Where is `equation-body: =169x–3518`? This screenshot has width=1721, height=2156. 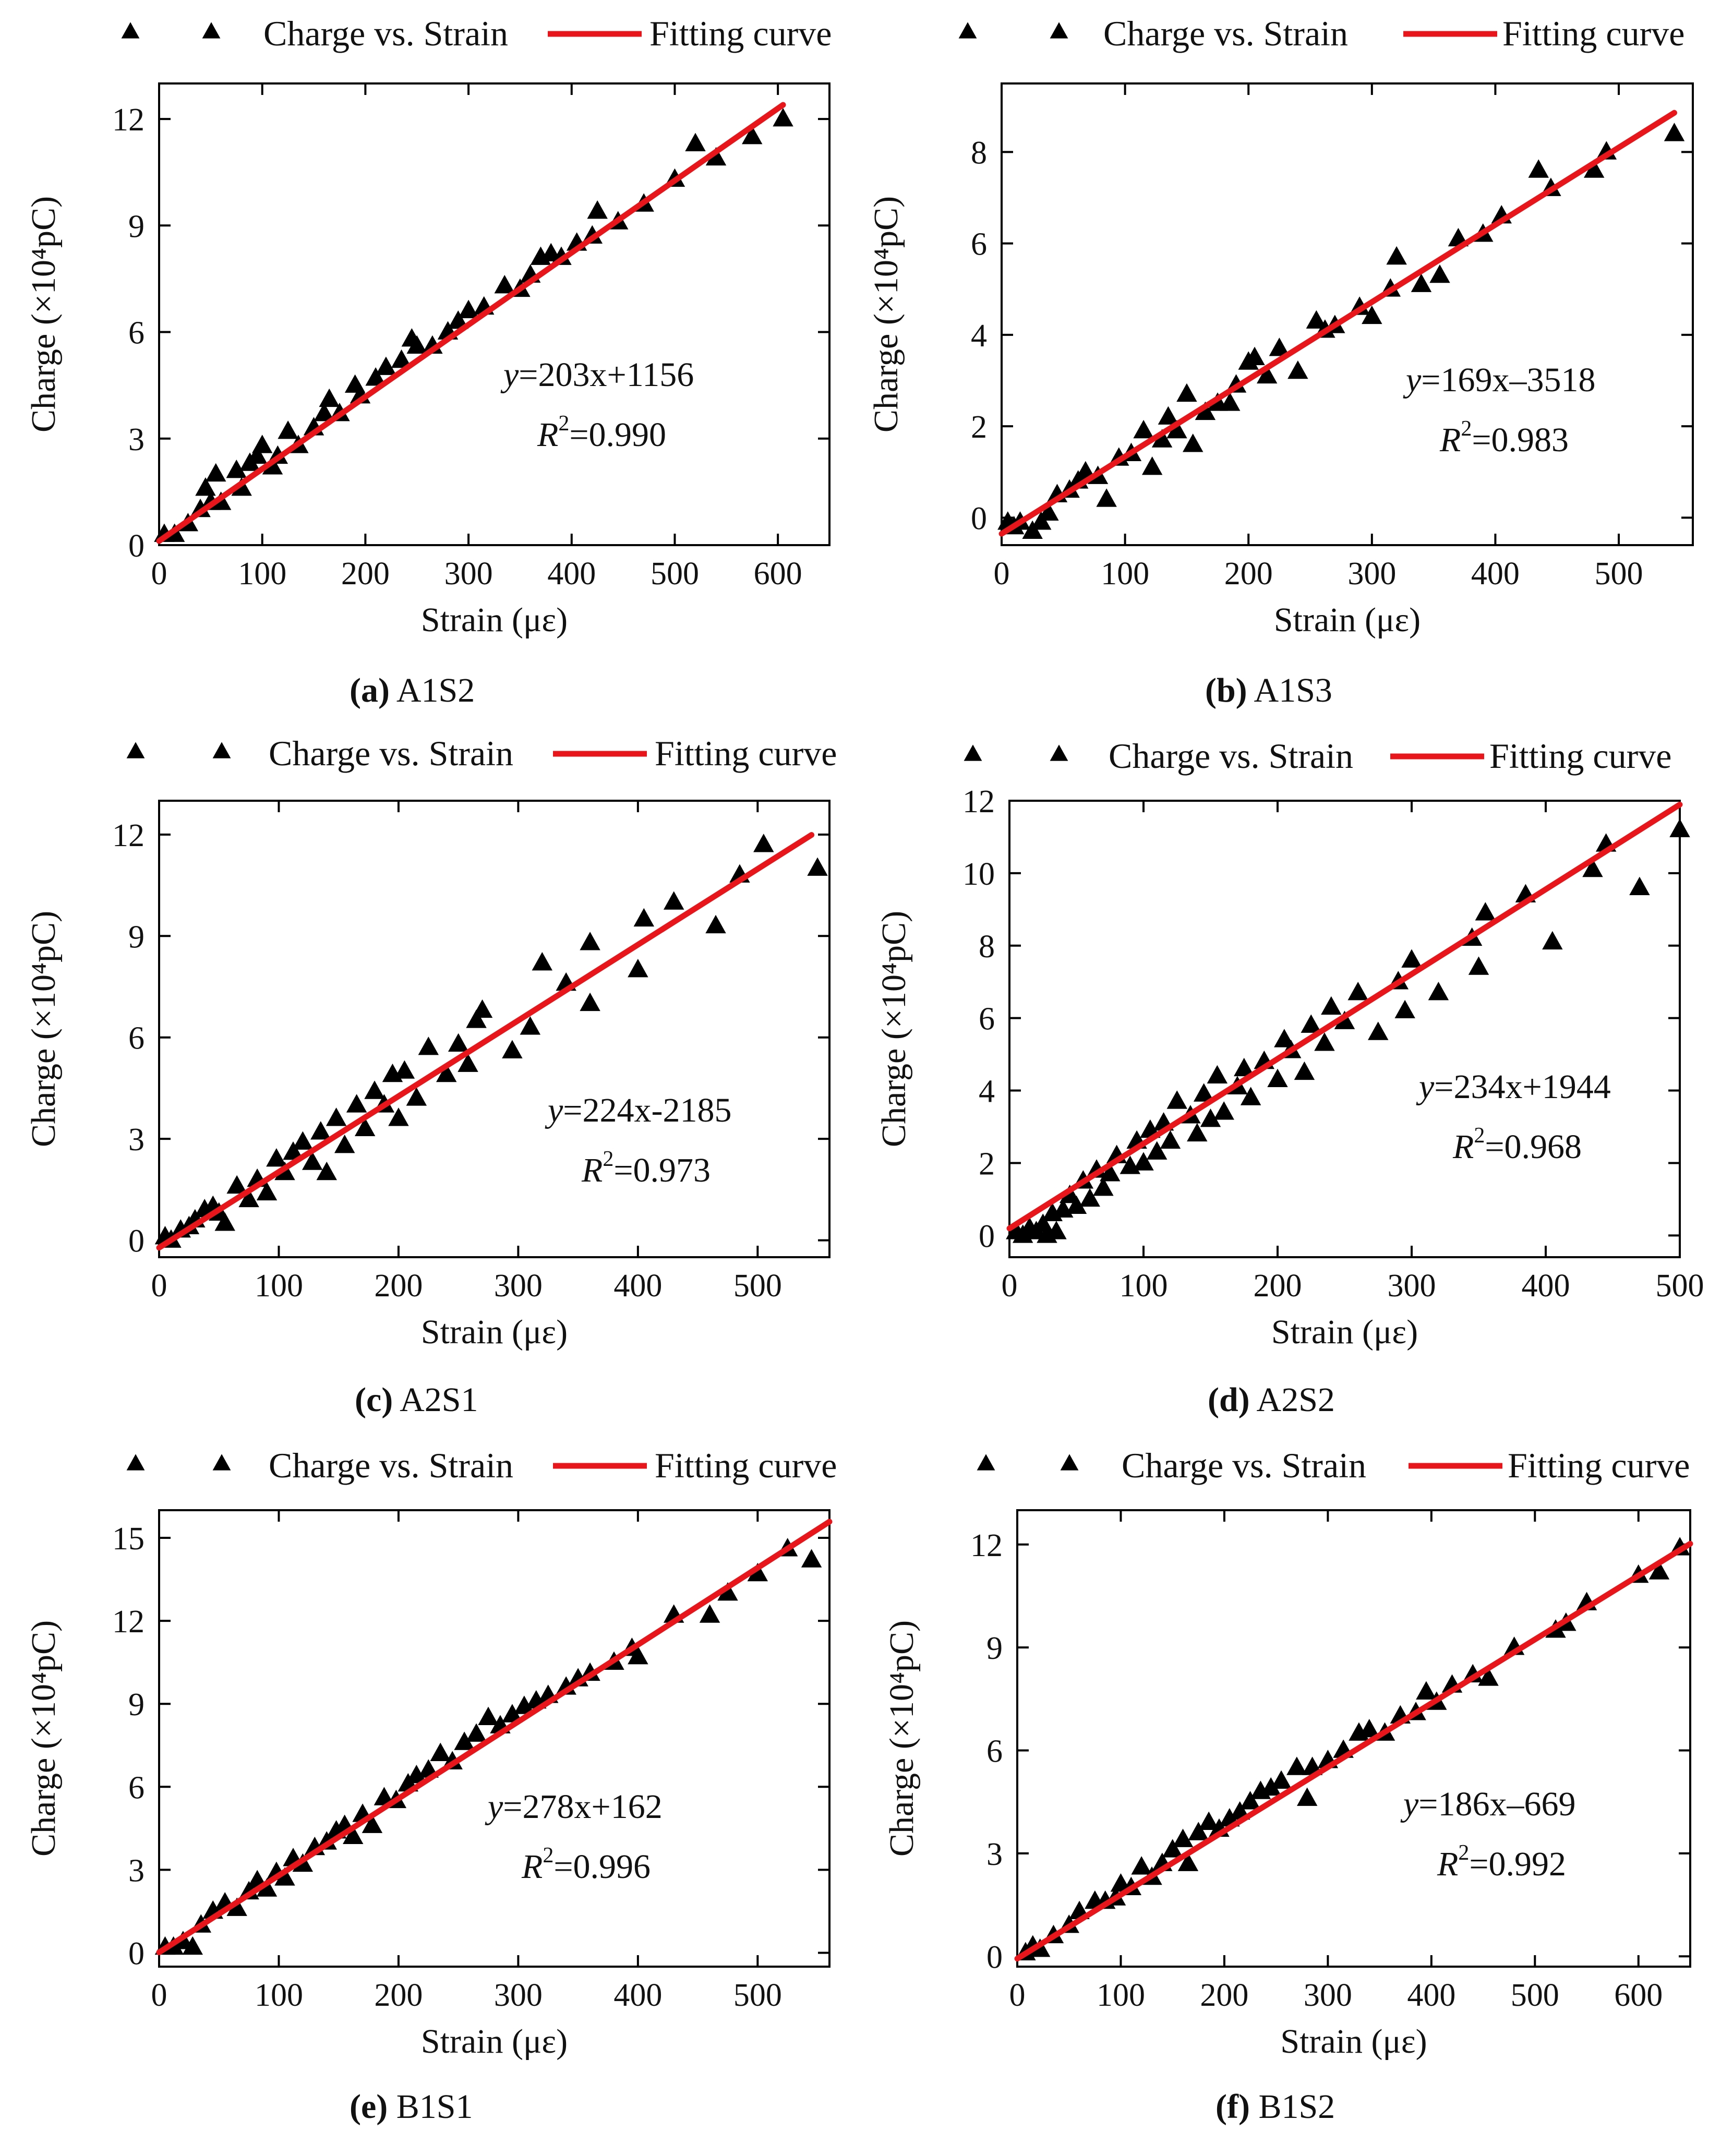 equation-body: =169x–3518 is located at coordinates (1508, 380).